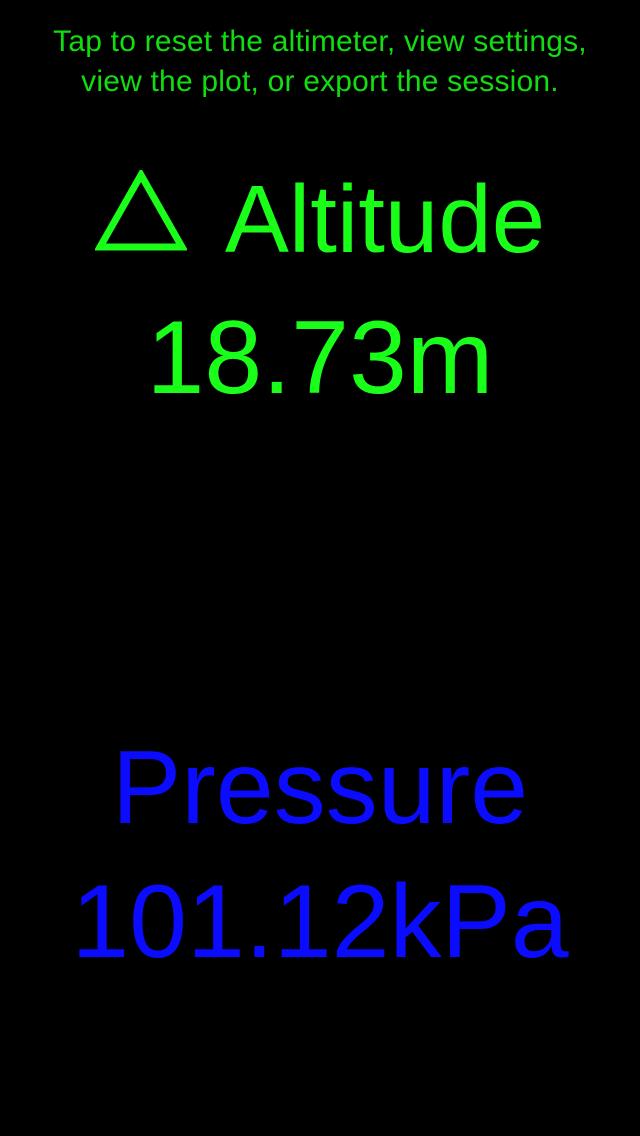  I want to click on altitude-value: 18.73m, so click(320, 358).